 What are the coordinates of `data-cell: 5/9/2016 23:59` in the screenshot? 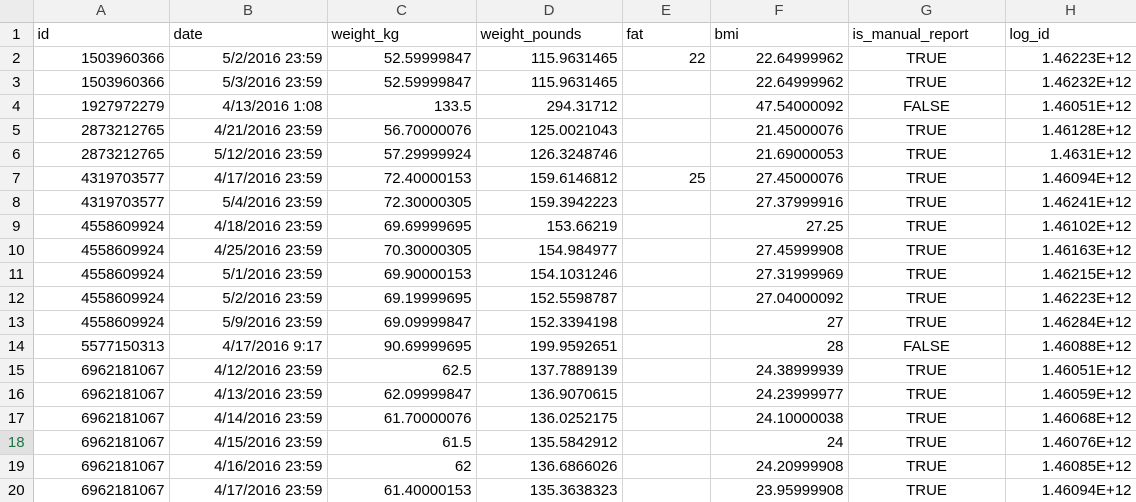 It's located at (248, 322).